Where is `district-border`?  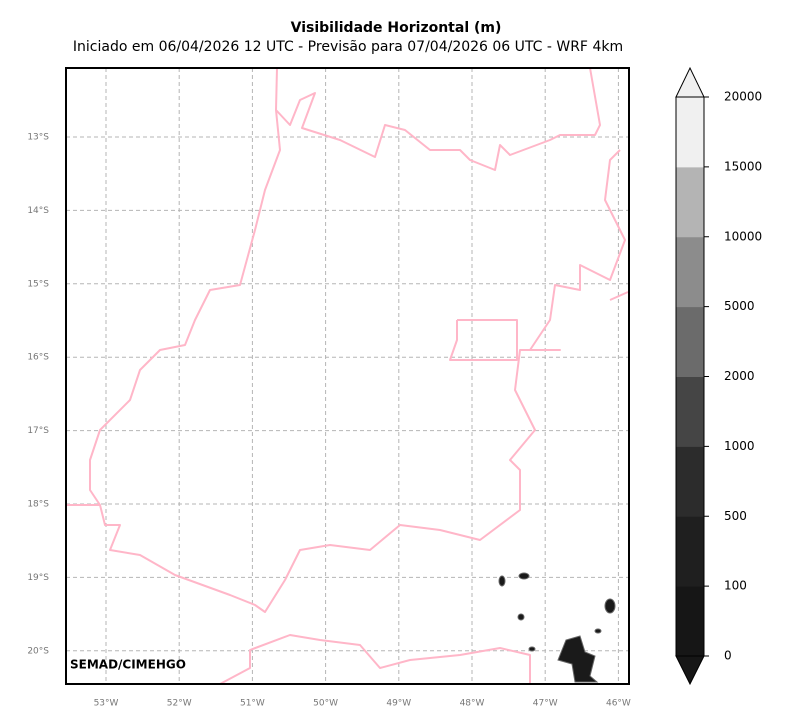
district-border is located at coordinates (483, 340).